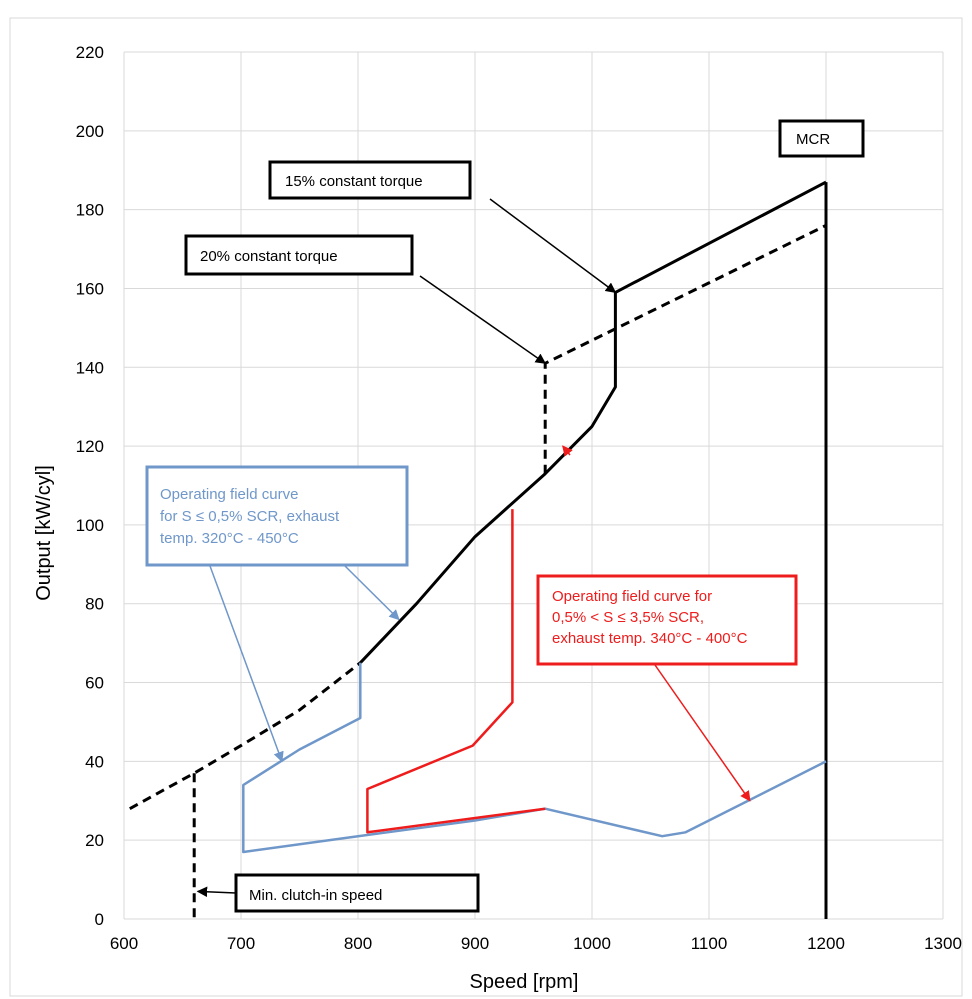 This screenshot has width=972, height=999. Describe the element at coordinates (365, 299) in the screenshot. I see `annotation-torque20: 20% constant torque` at that location.